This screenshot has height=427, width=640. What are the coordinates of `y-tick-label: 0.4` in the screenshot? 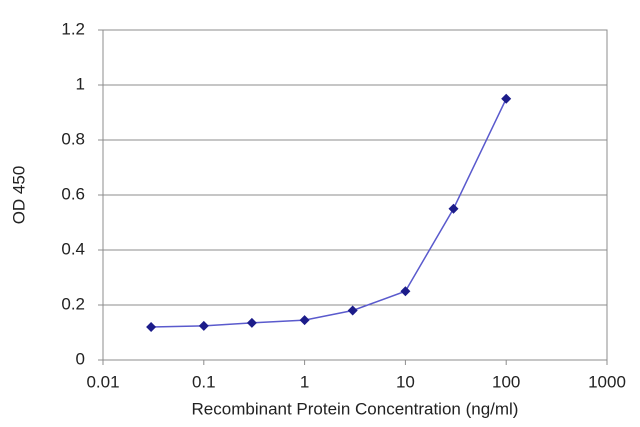 It's located at (73, 248).